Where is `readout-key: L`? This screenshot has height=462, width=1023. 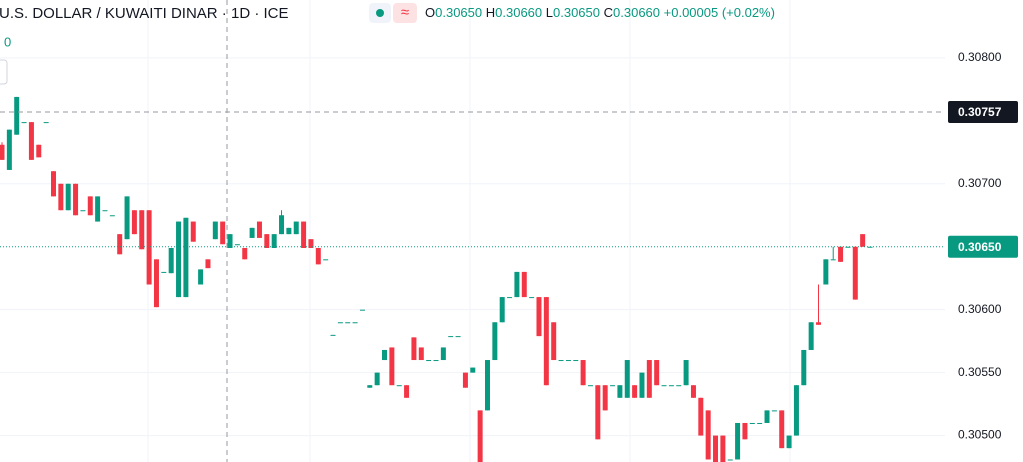 readout-key: L is located at coordinates (549, 12).